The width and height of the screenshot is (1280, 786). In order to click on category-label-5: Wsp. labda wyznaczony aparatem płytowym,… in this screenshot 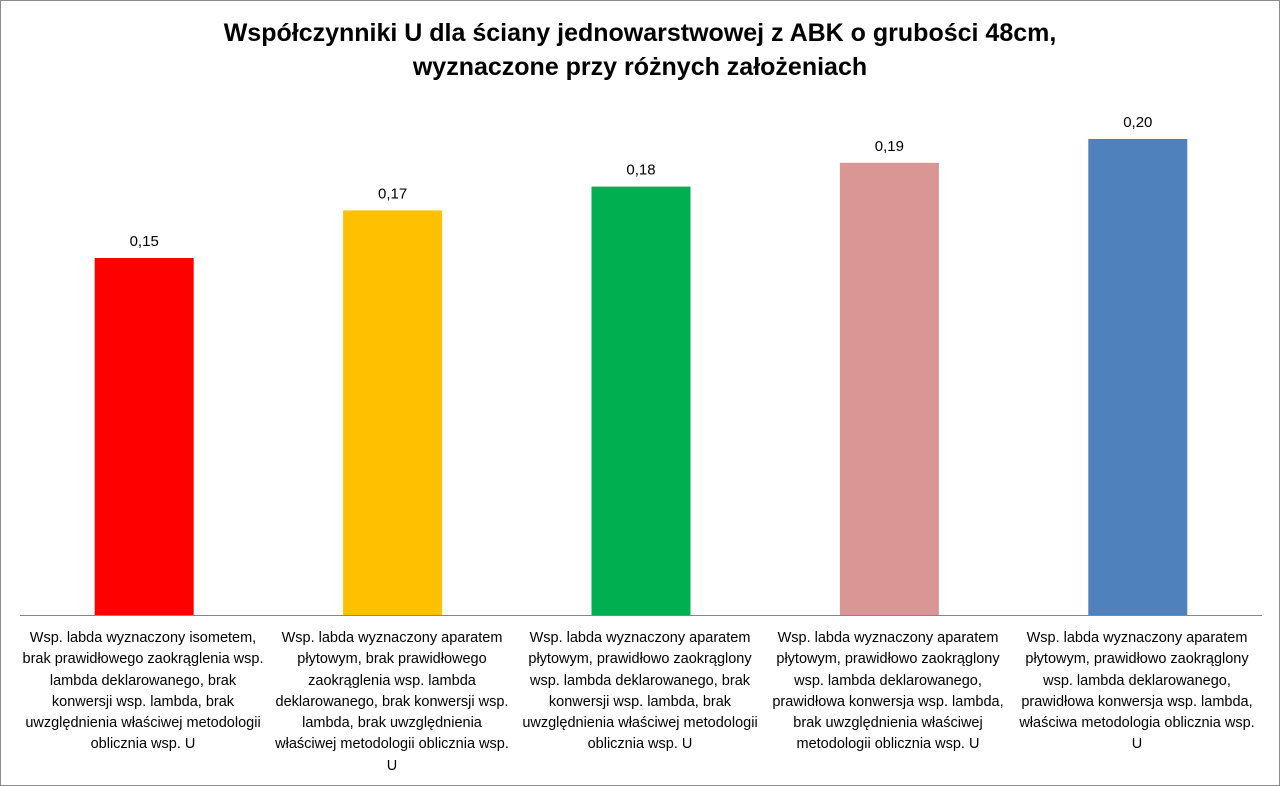, I will do `click(1137, 691)`.